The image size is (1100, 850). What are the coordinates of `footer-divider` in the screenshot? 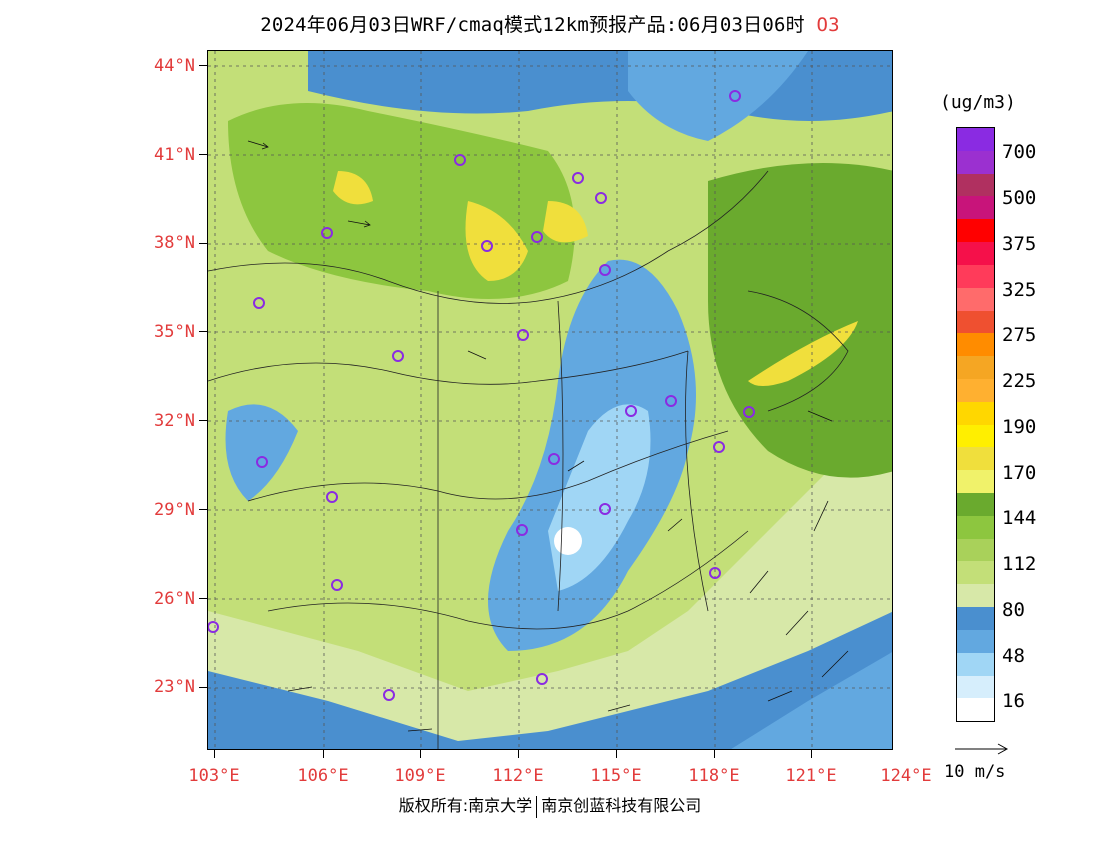 It's located at (537, 806).